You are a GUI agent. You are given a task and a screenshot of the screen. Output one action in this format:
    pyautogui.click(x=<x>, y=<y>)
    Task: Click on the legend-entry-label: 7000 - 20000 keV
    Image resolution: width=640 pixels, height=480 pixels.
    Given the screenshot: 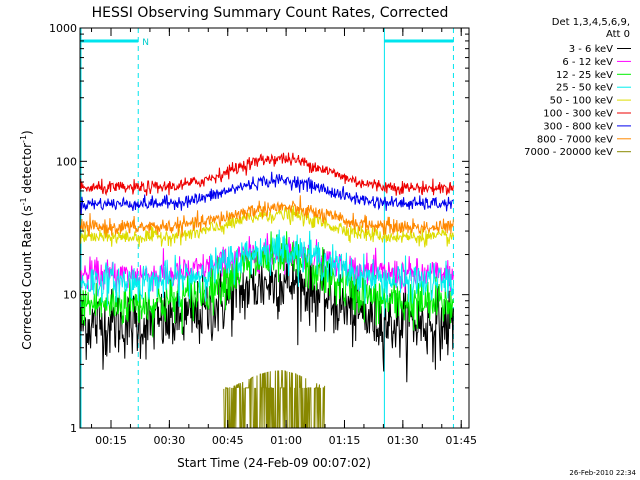 What is the action you would take?
    pyautogui.click(x=568, y=152)
    